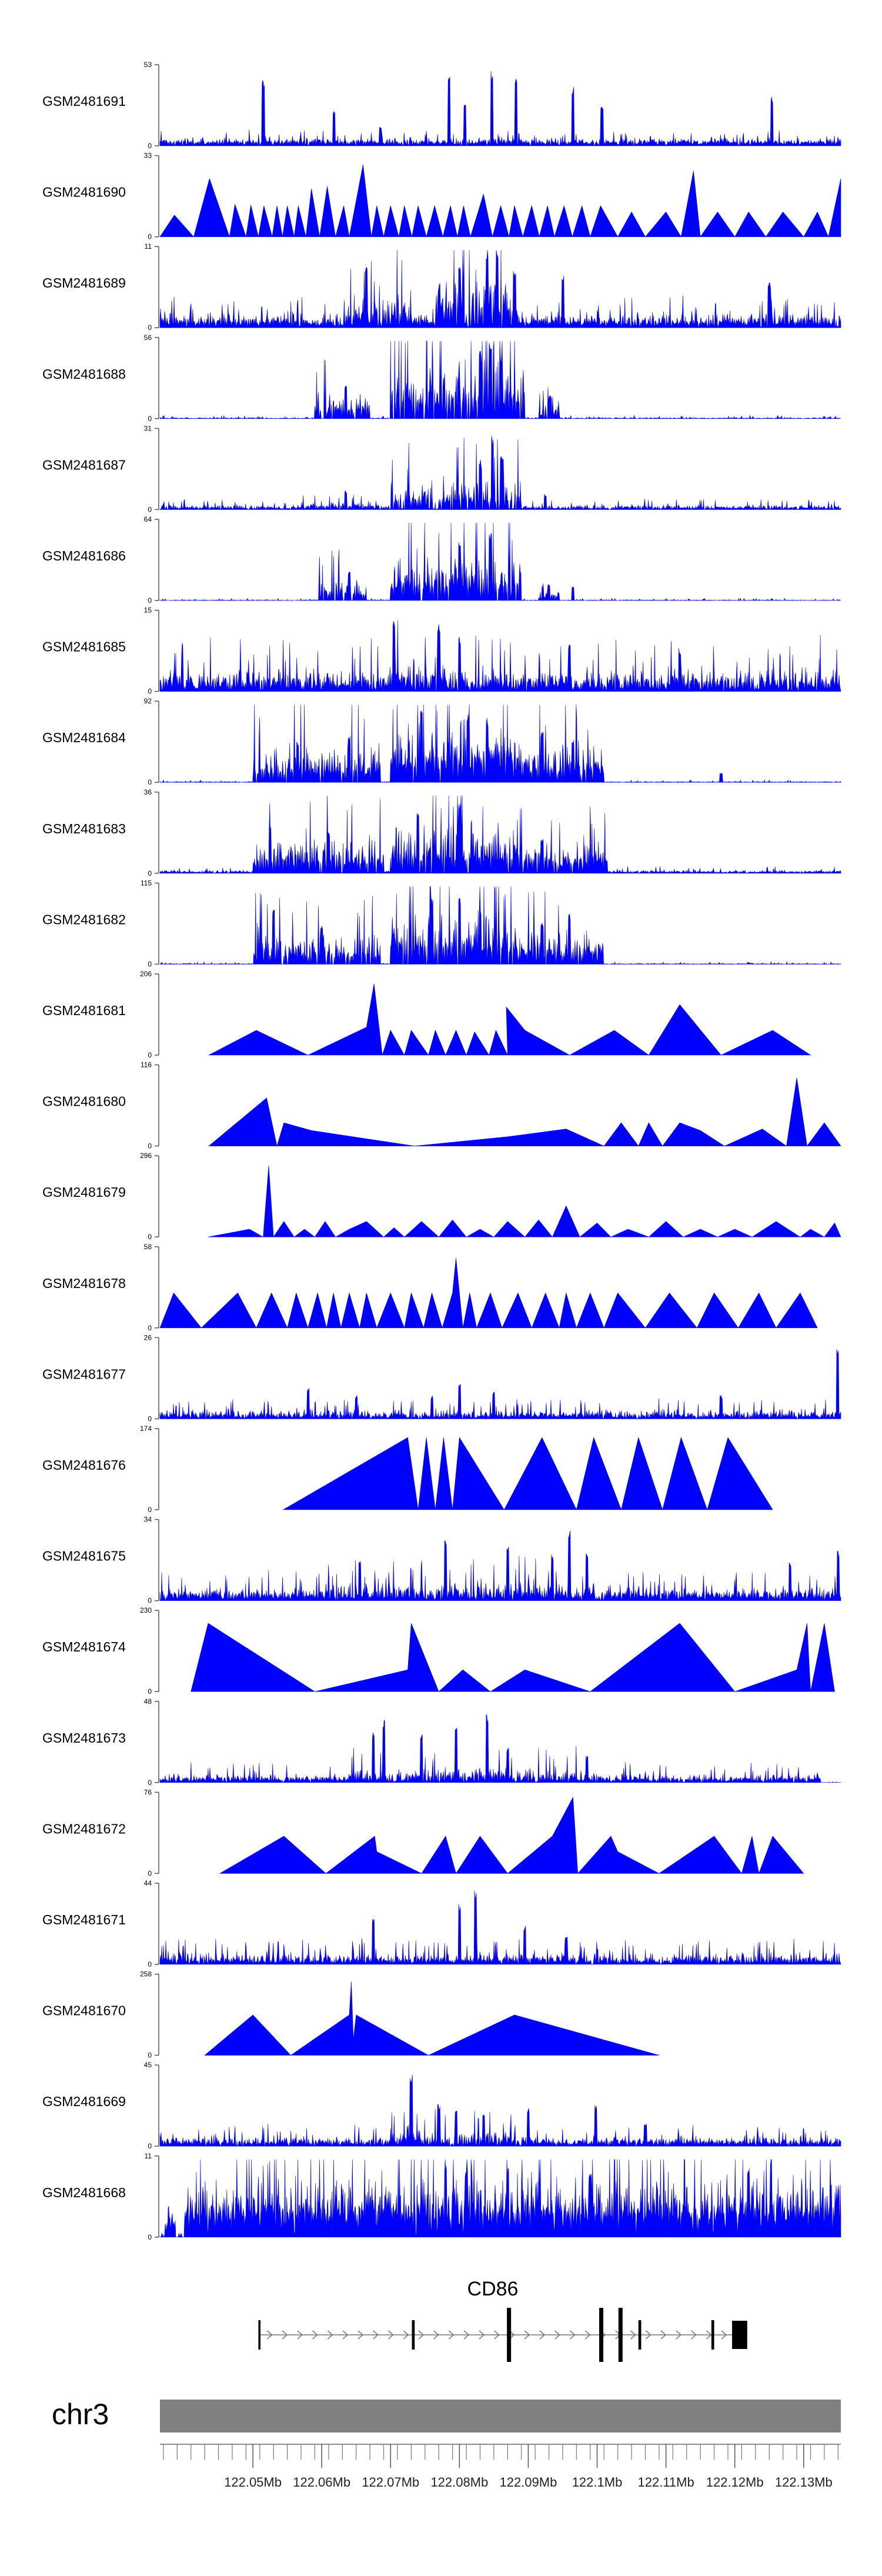 This screenshot has height=2576, width=882. Describe the element at coordinates (390, 2482) in the screenshot. I see `genome-axis-tick-label: 122.07Mb` at that location.